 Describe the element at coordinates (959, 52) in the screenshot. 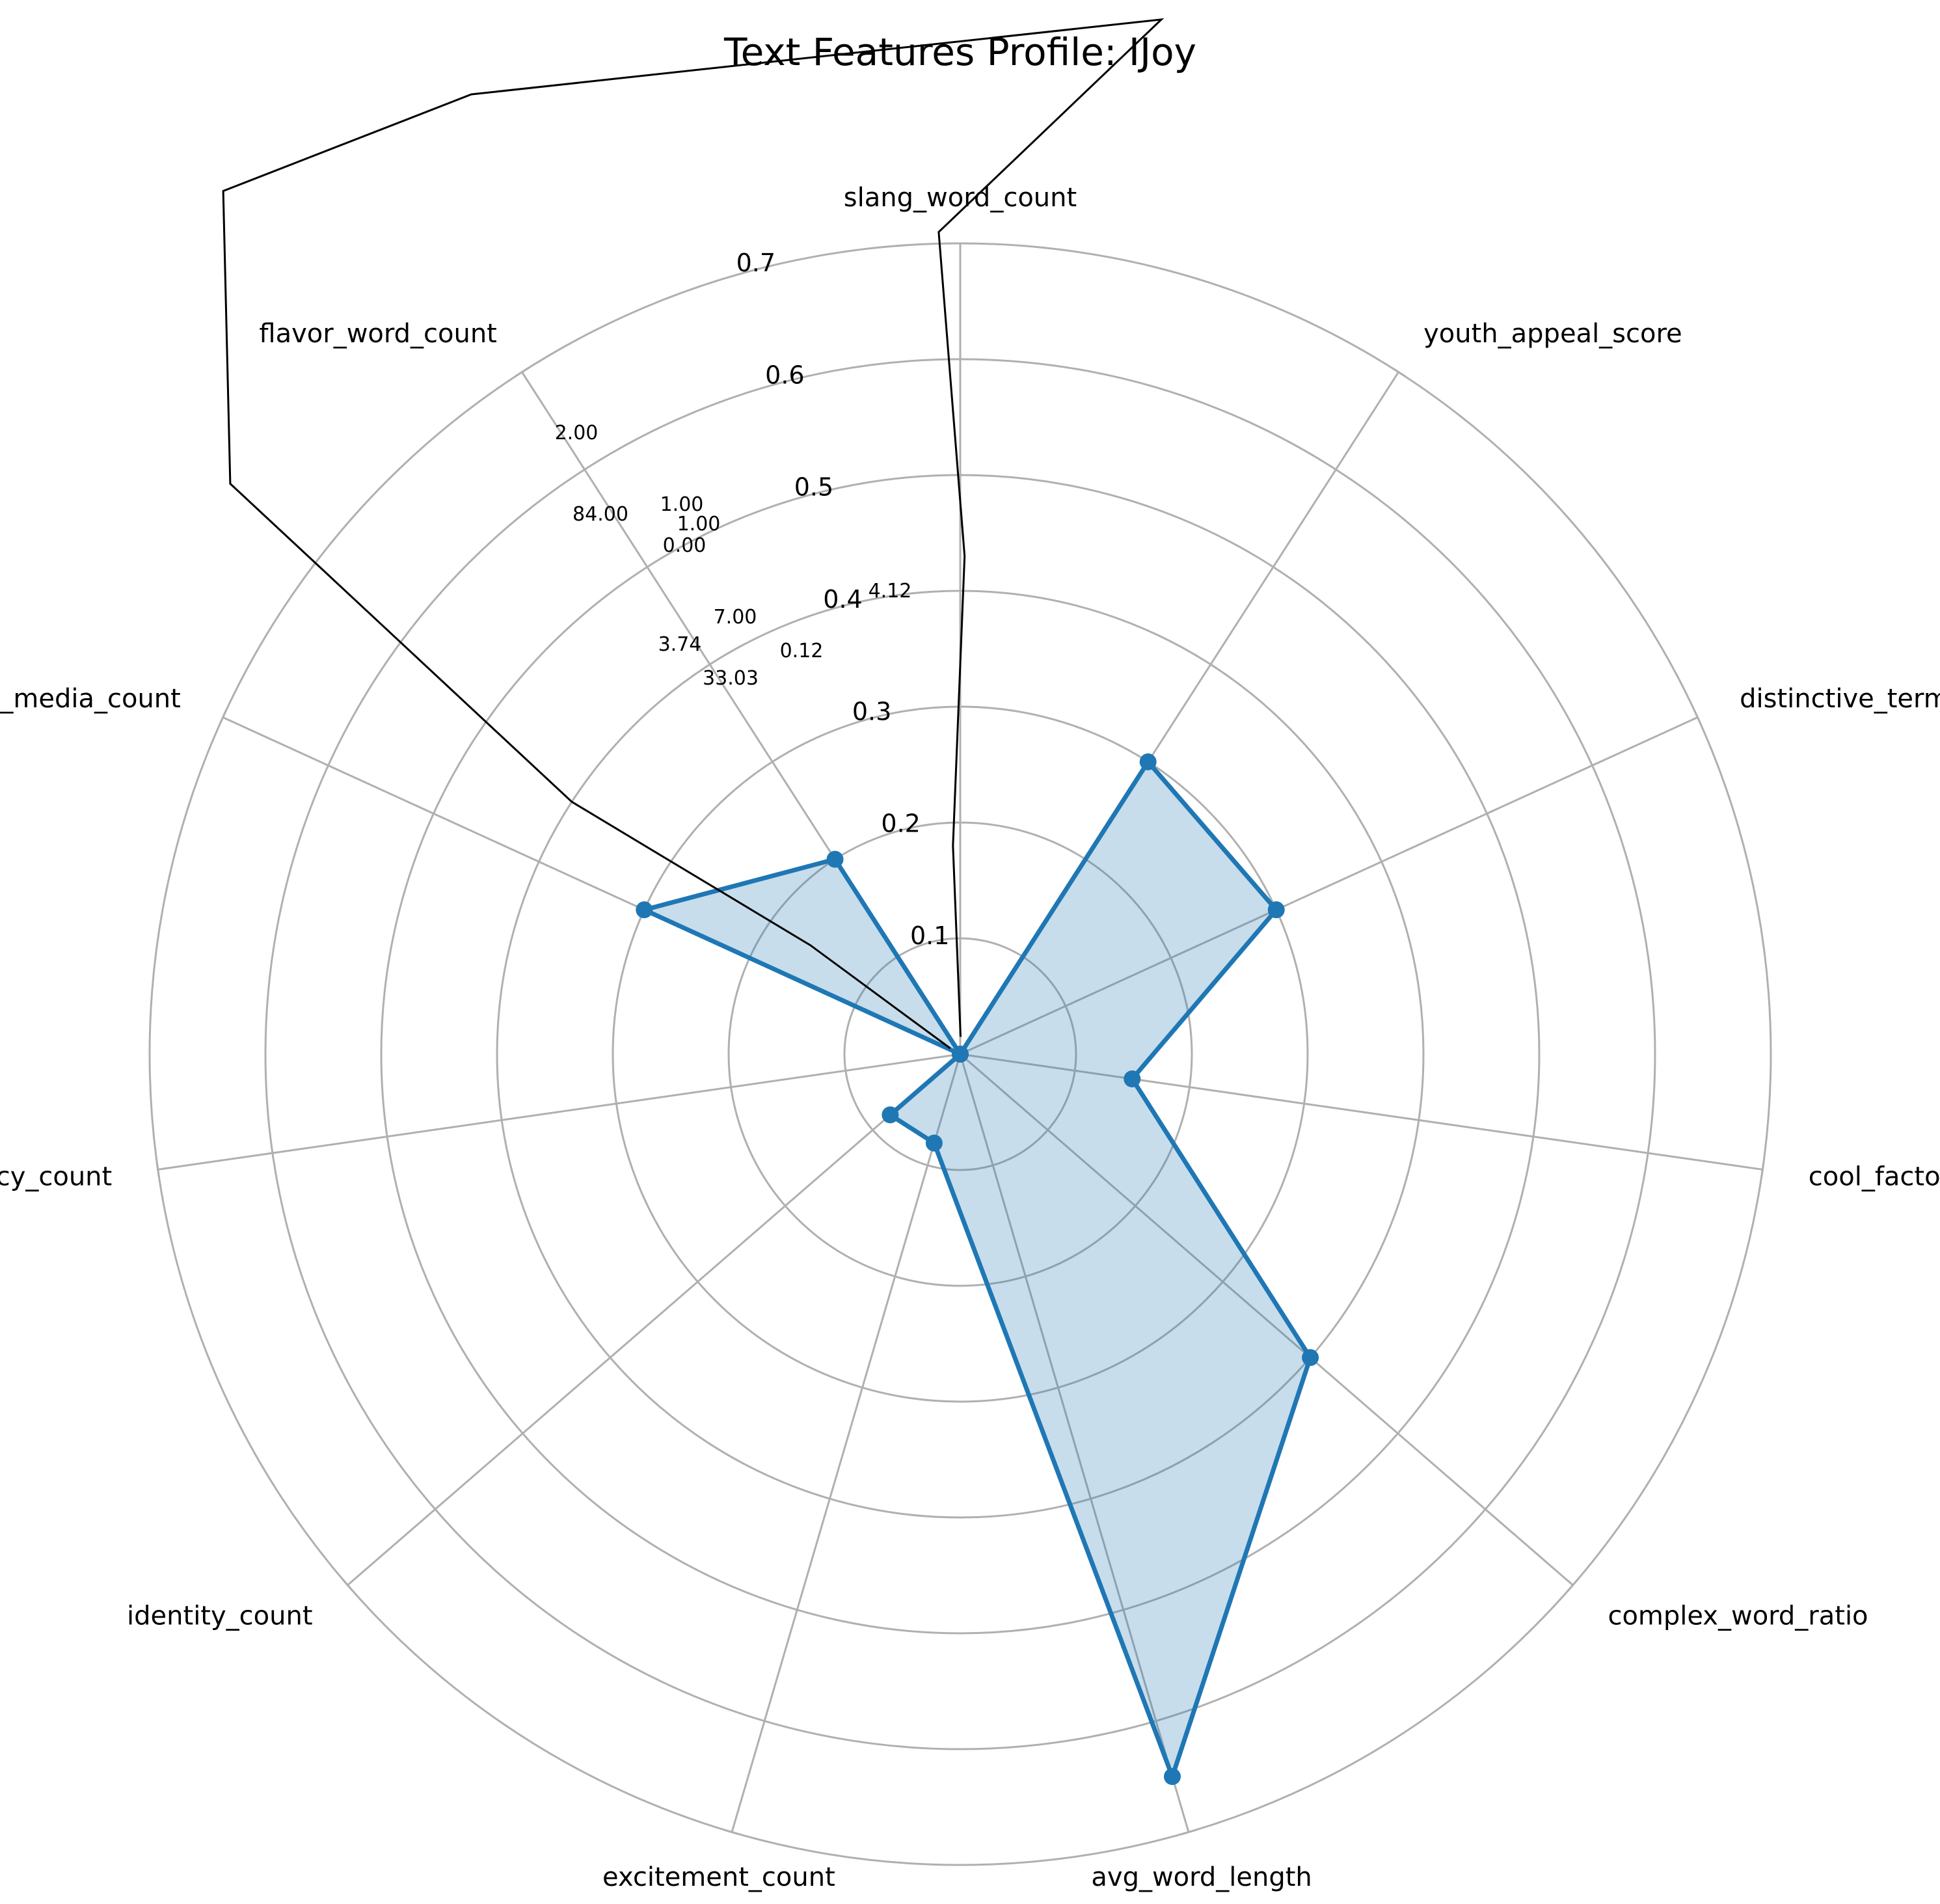

I see `chart-title: Text Features Profile: IJoy` at that location.